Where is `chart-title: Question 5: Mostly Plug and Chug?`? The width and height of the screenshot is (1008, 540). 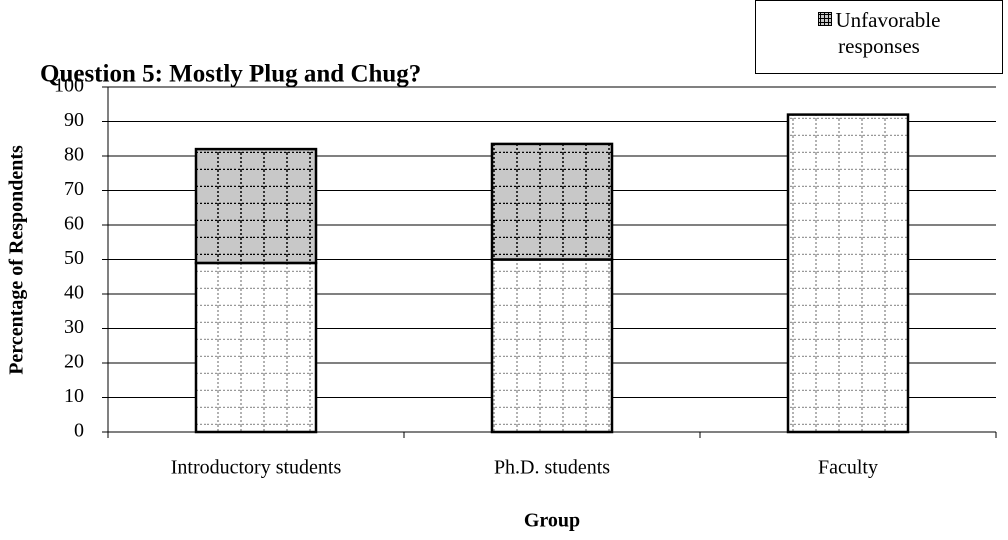 chart-title: Question 5: Mostly Plug and Chug? is located at coordinates (230, 74).